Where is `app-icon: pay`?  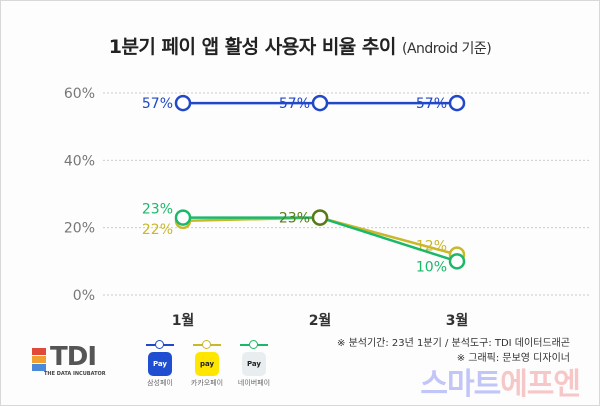
app-icon: pay is located at coordinates (207, 364).